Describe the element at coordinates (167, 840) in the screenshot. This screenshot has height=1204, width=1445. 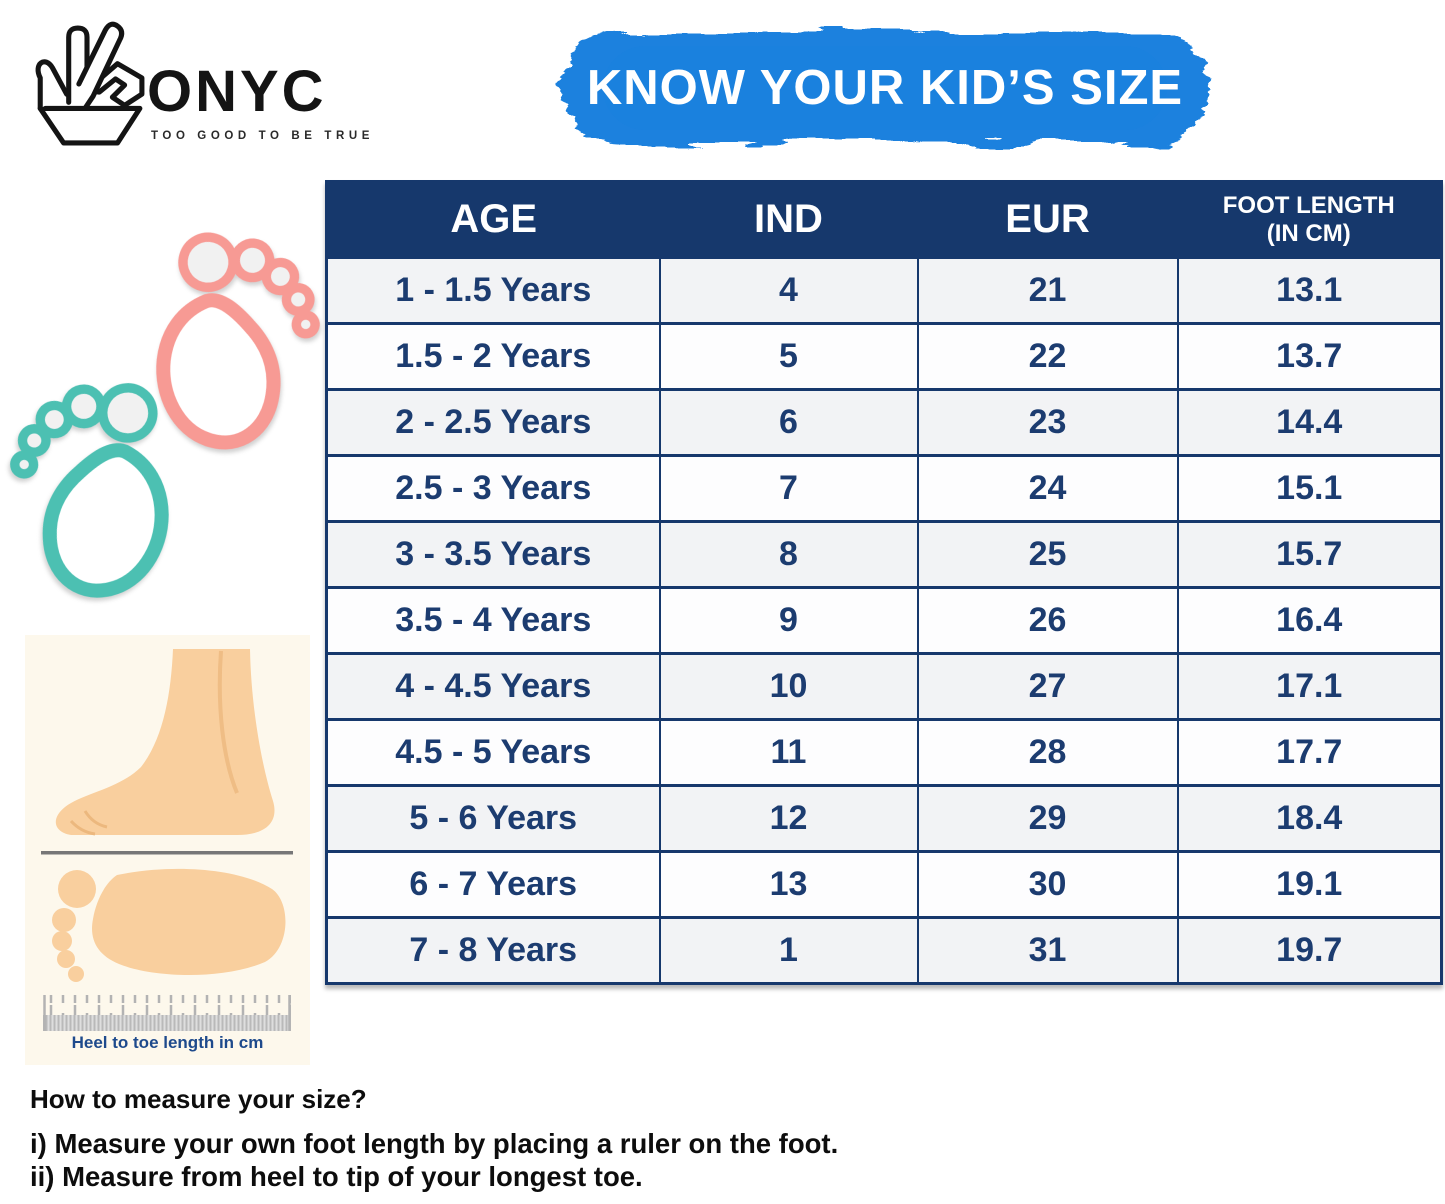
I see `foot-measure-illustration` at that location.